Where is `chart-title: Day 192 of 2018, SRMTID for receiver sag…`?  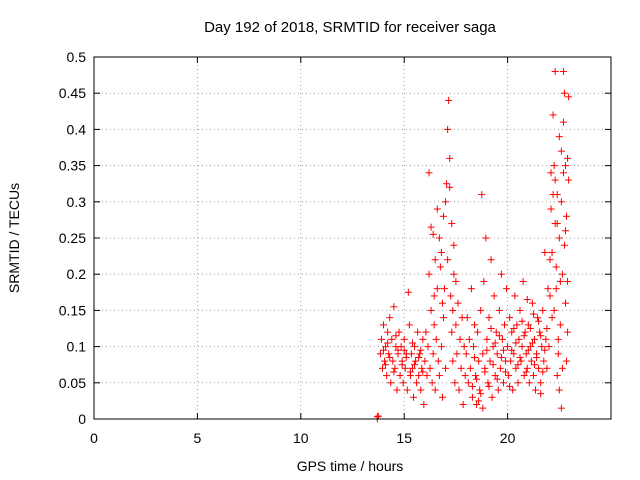 chart-title: Day 192 of 2018, SRMTID for receiver sag… is located at coordinates (350, 27).